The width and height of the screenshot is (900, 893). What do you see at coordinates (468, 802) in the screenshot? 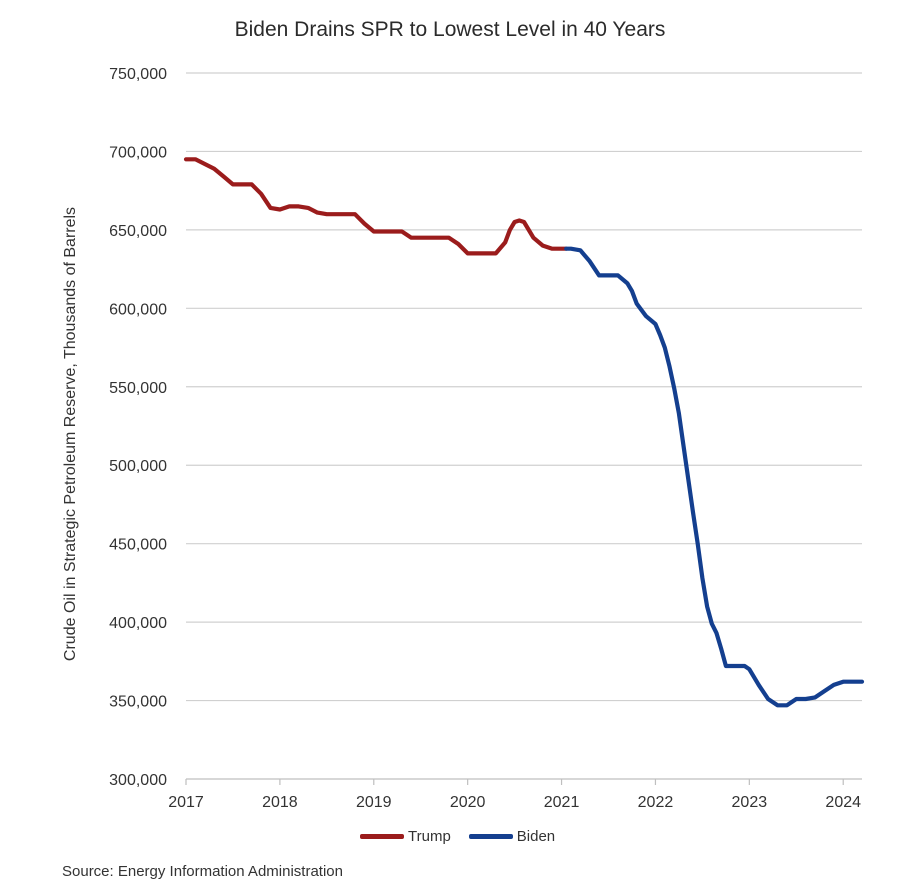
I see `x-tick-label: 2020` at bounding box center [468, 802].